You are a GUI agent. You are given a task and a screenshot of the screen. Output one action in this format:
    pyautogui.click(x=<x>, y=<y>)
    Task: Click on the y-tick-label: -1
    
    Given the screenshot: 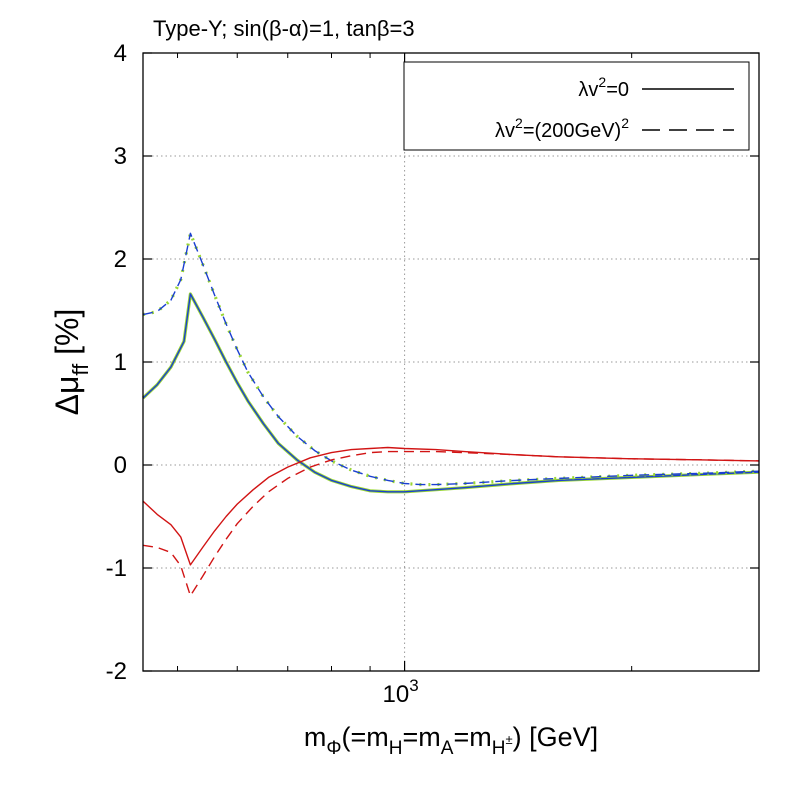 What is the action you would take?
    pyautogui.click(x=116, y=568)
    